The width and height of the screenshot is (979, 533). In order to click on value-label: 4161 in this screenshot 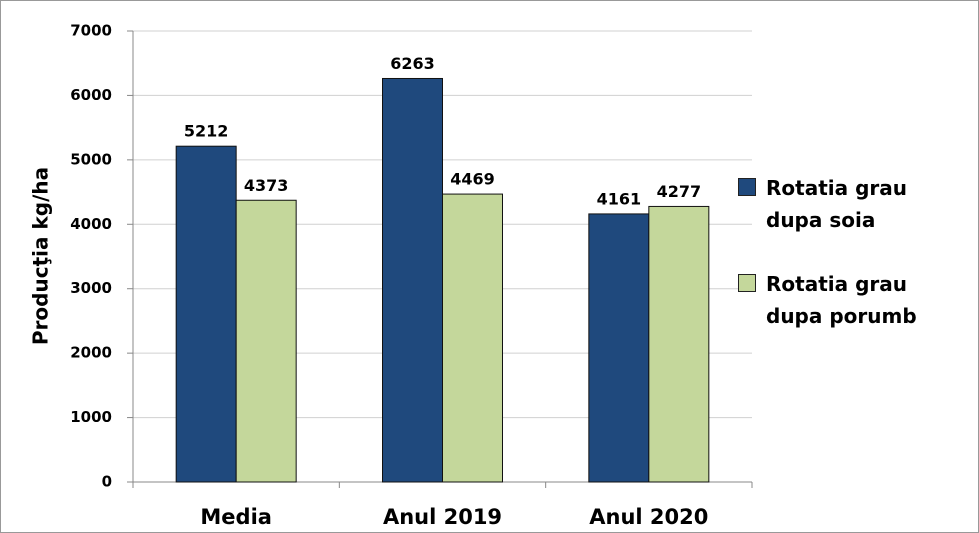, I will do `click(619, 198)`.